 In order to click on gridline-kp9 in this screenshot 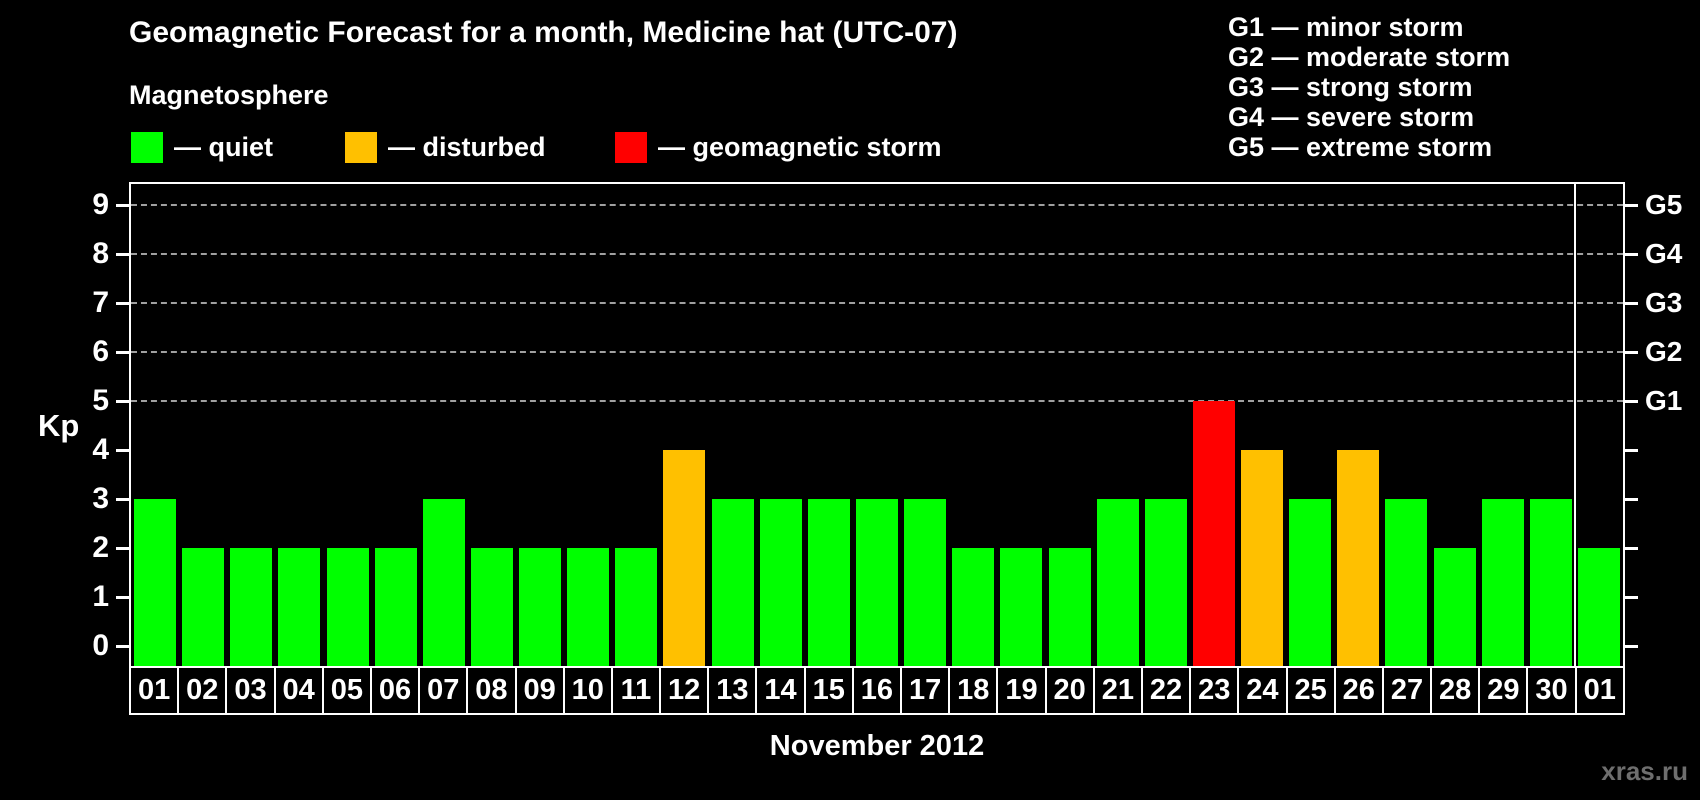, I will do `click(877, 205)`.